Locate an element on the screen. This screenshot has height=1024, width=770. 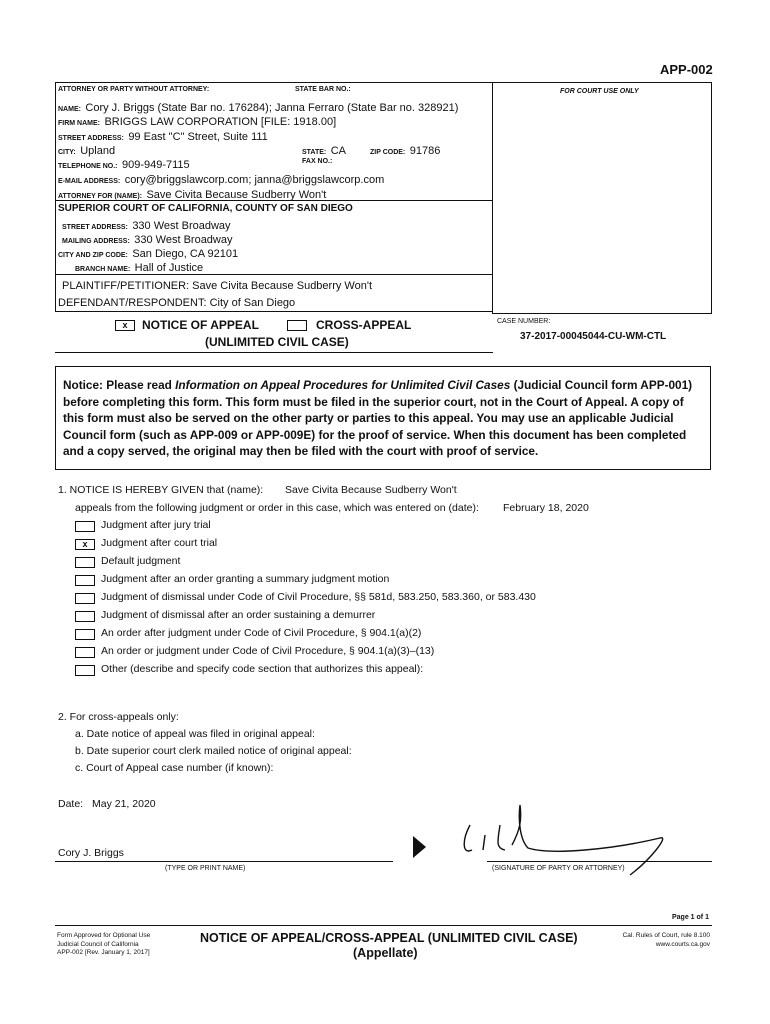
judgment-date: February 18, 2020 is located at coordinates (546, 508).